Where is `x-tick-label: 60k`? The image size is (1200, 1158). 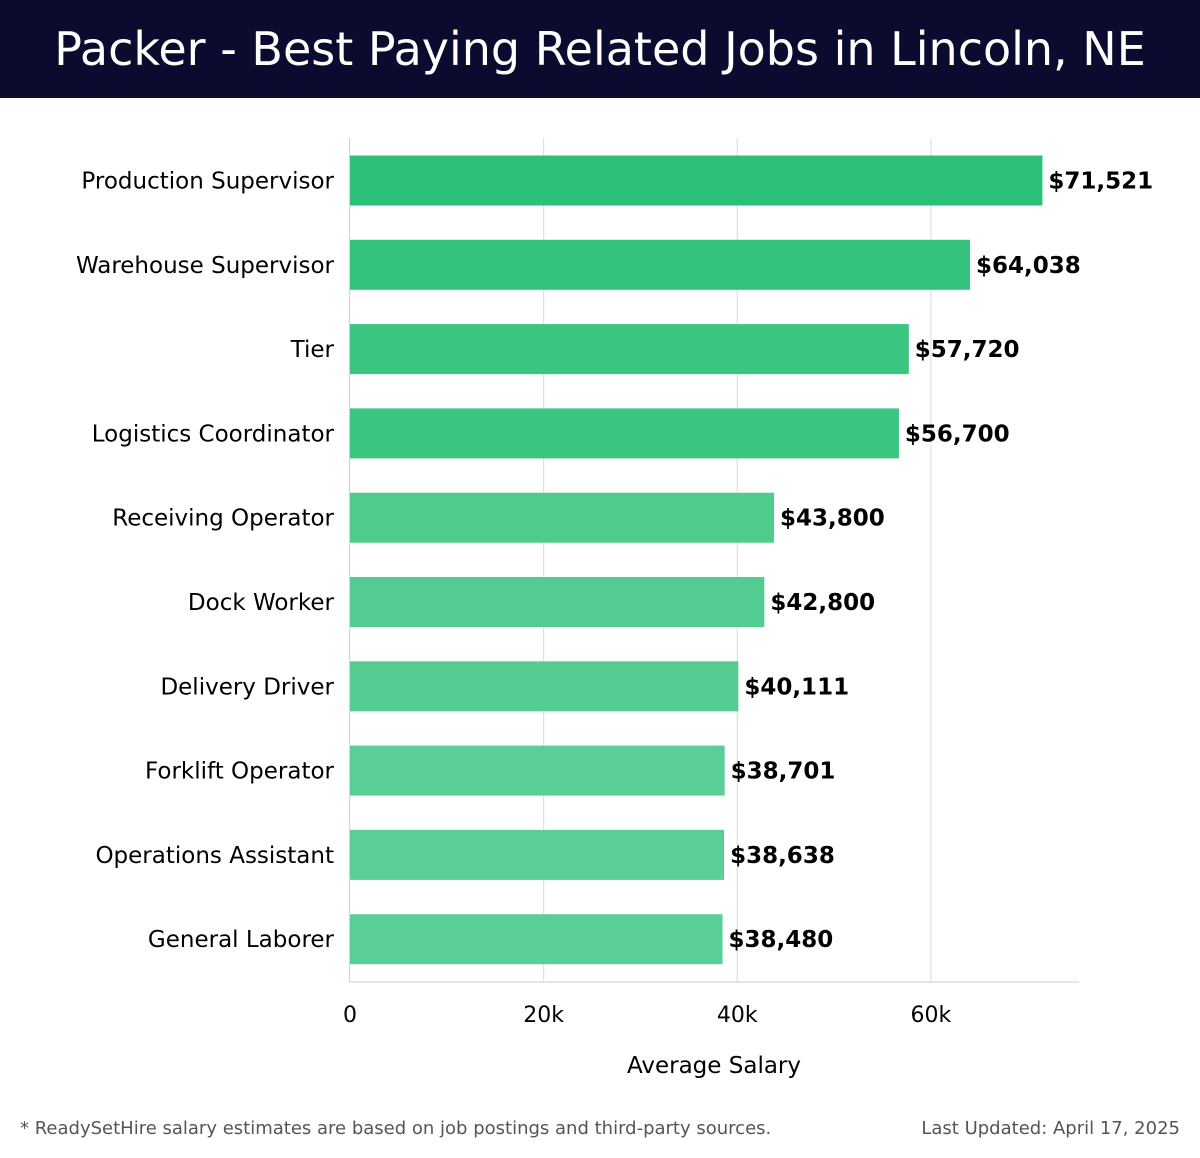
x-tick-label: 60k is located at coordinates (931, 1015).